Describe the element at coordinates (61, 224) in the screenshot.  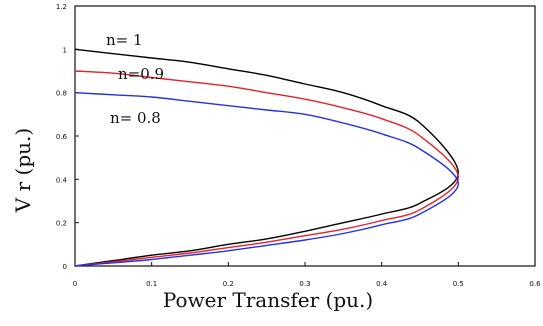
I see `y-tick-label: 0.2` at that location.